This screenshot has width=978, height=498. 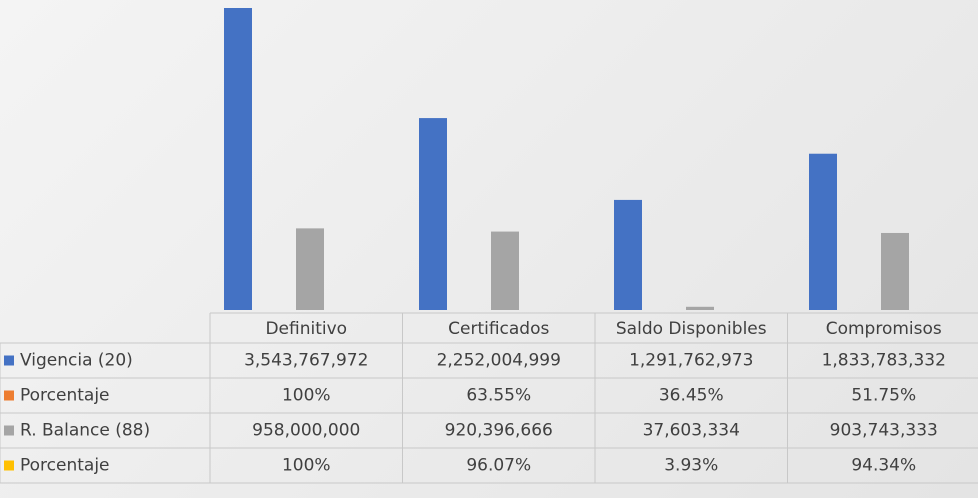 I want to click on table-cell: 1,291,762,973, so click(x=691, y=361).